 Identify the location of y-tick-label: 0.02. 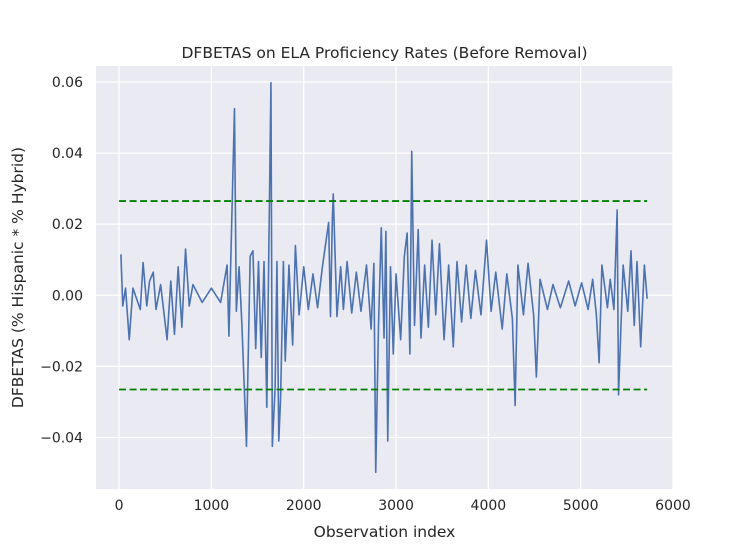
(67, 225).